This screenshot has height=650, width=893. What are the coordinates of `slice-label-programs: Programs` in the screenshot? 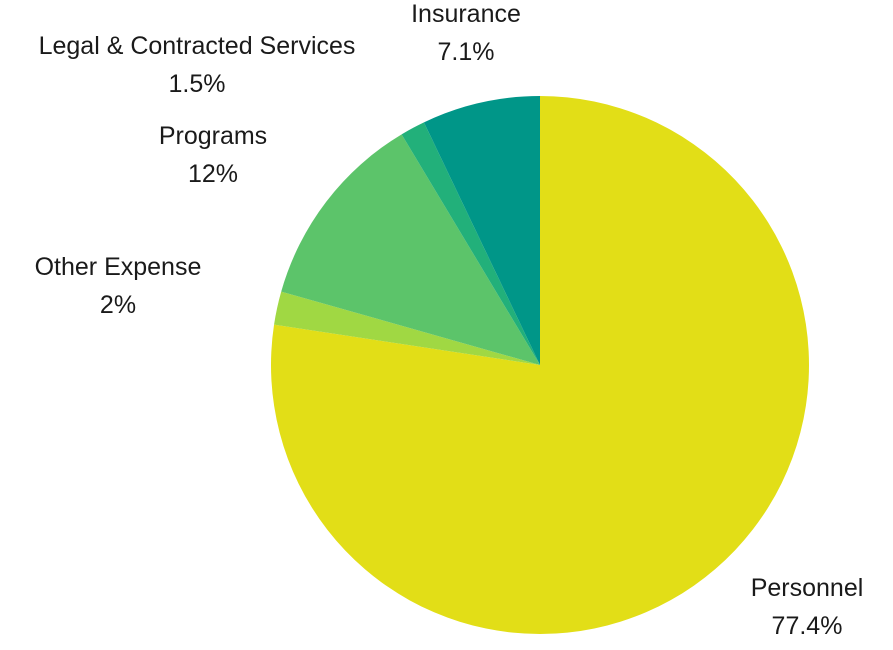 It's located at (213, 136).